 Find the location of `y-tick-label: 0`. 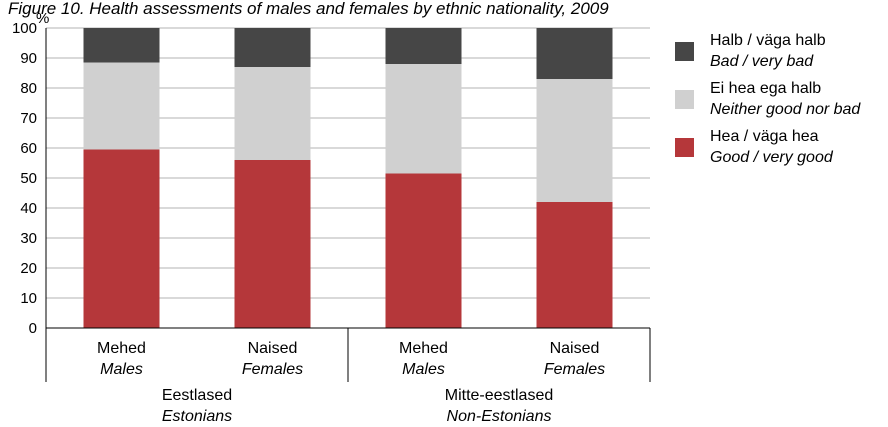

y-tick-label: 0 is located at coordinates (33, 328).